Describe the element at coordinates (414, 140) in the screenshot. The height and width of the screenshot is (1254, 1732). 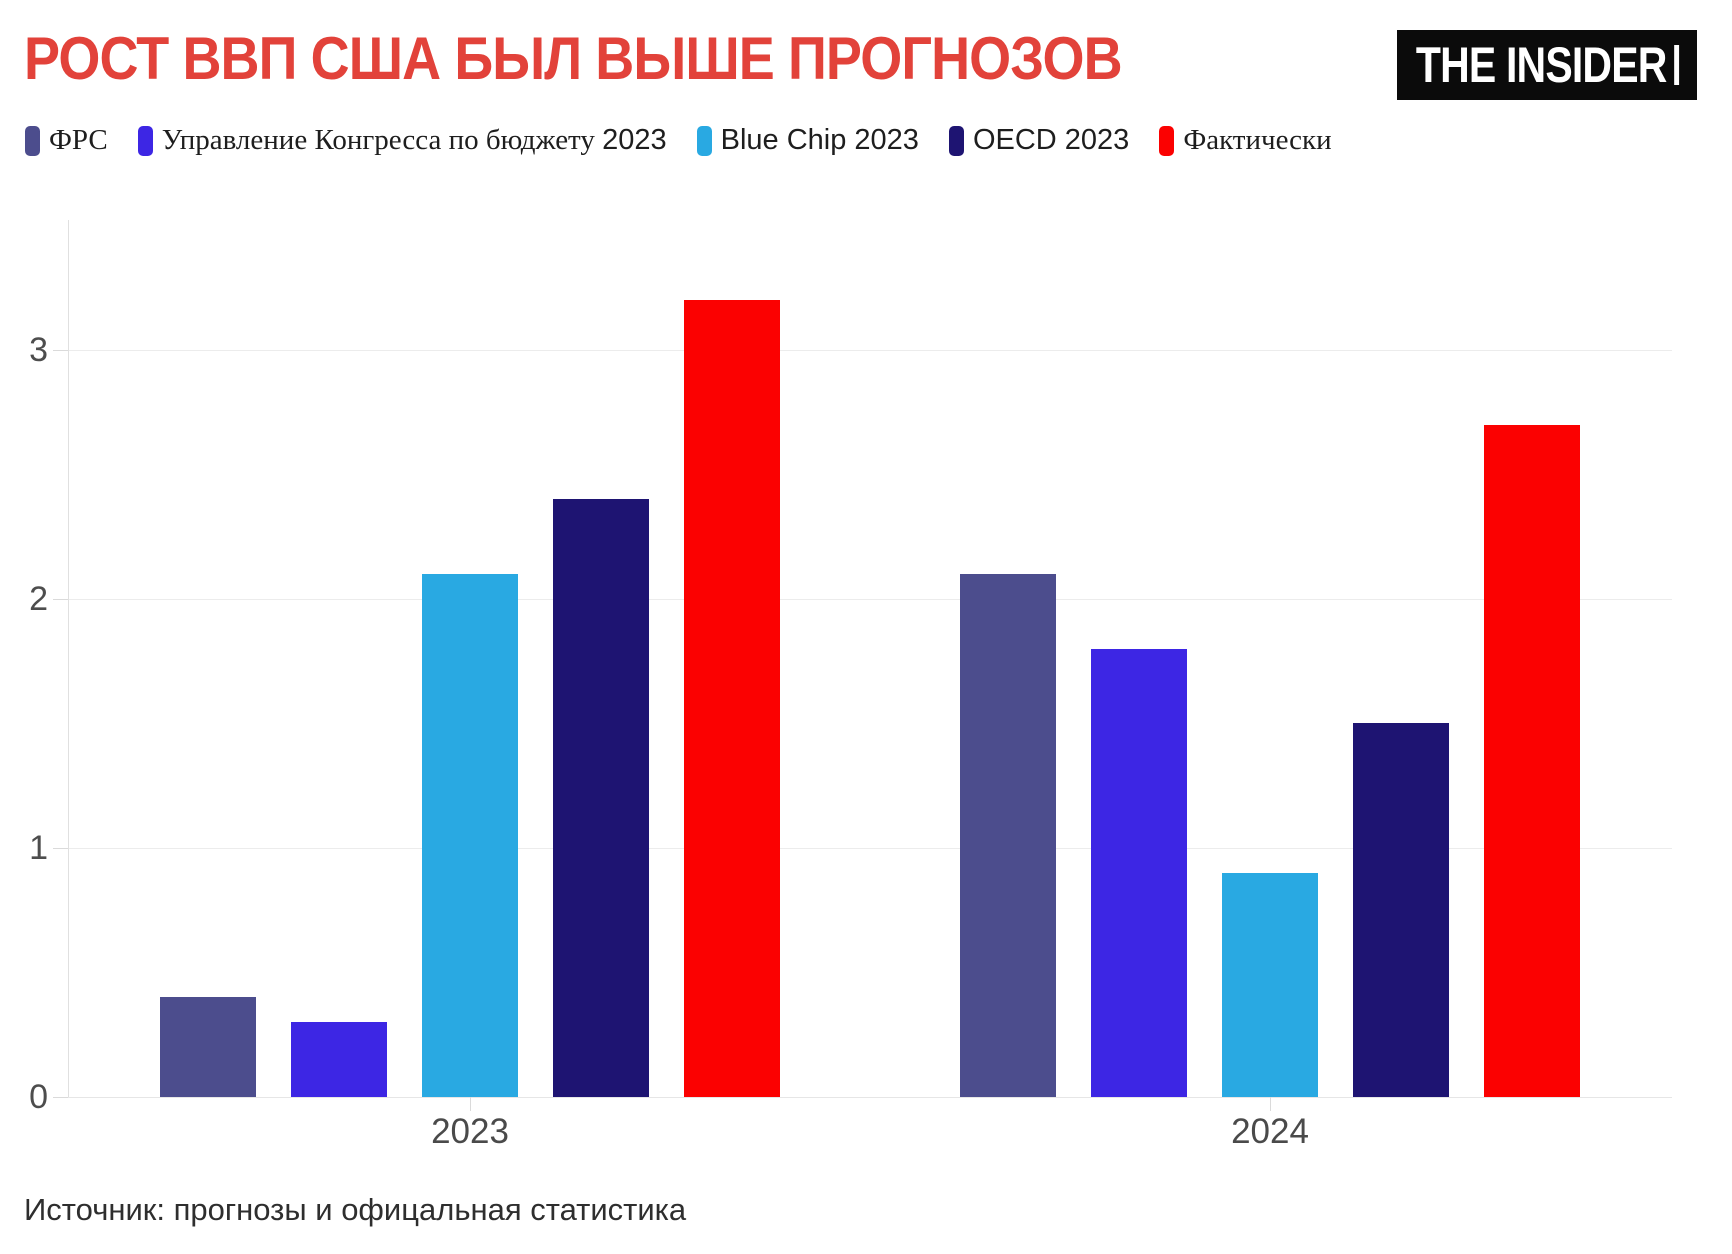
I see `legend-label: Управление Конгресса по бюджету 2023` at that location.